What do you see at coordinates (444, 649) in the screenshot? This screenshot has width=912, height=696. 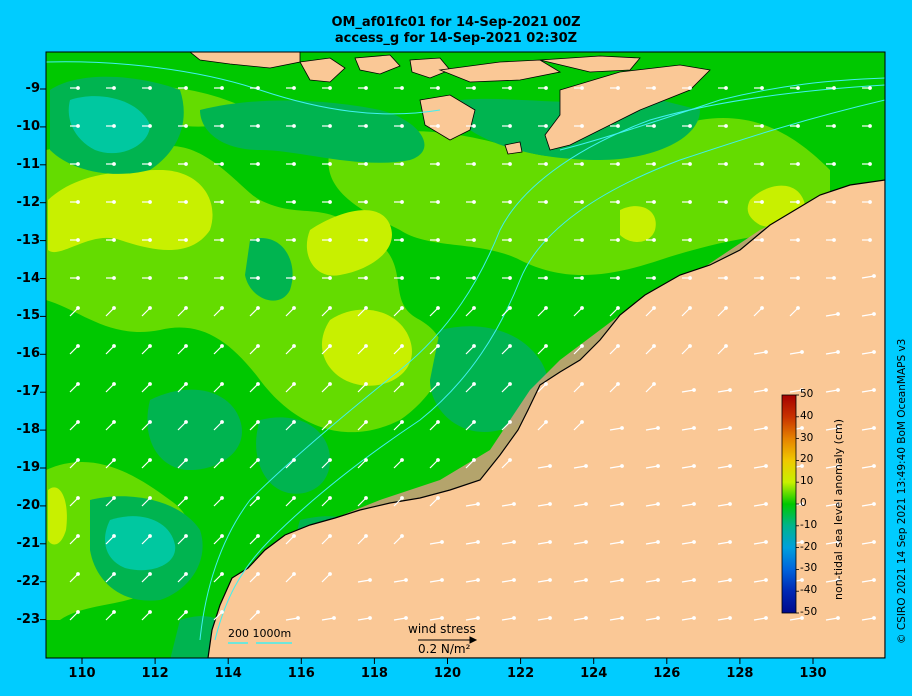 I see `wind-stress-value: 0.2 N/m²` at bounding box center [444, 649].